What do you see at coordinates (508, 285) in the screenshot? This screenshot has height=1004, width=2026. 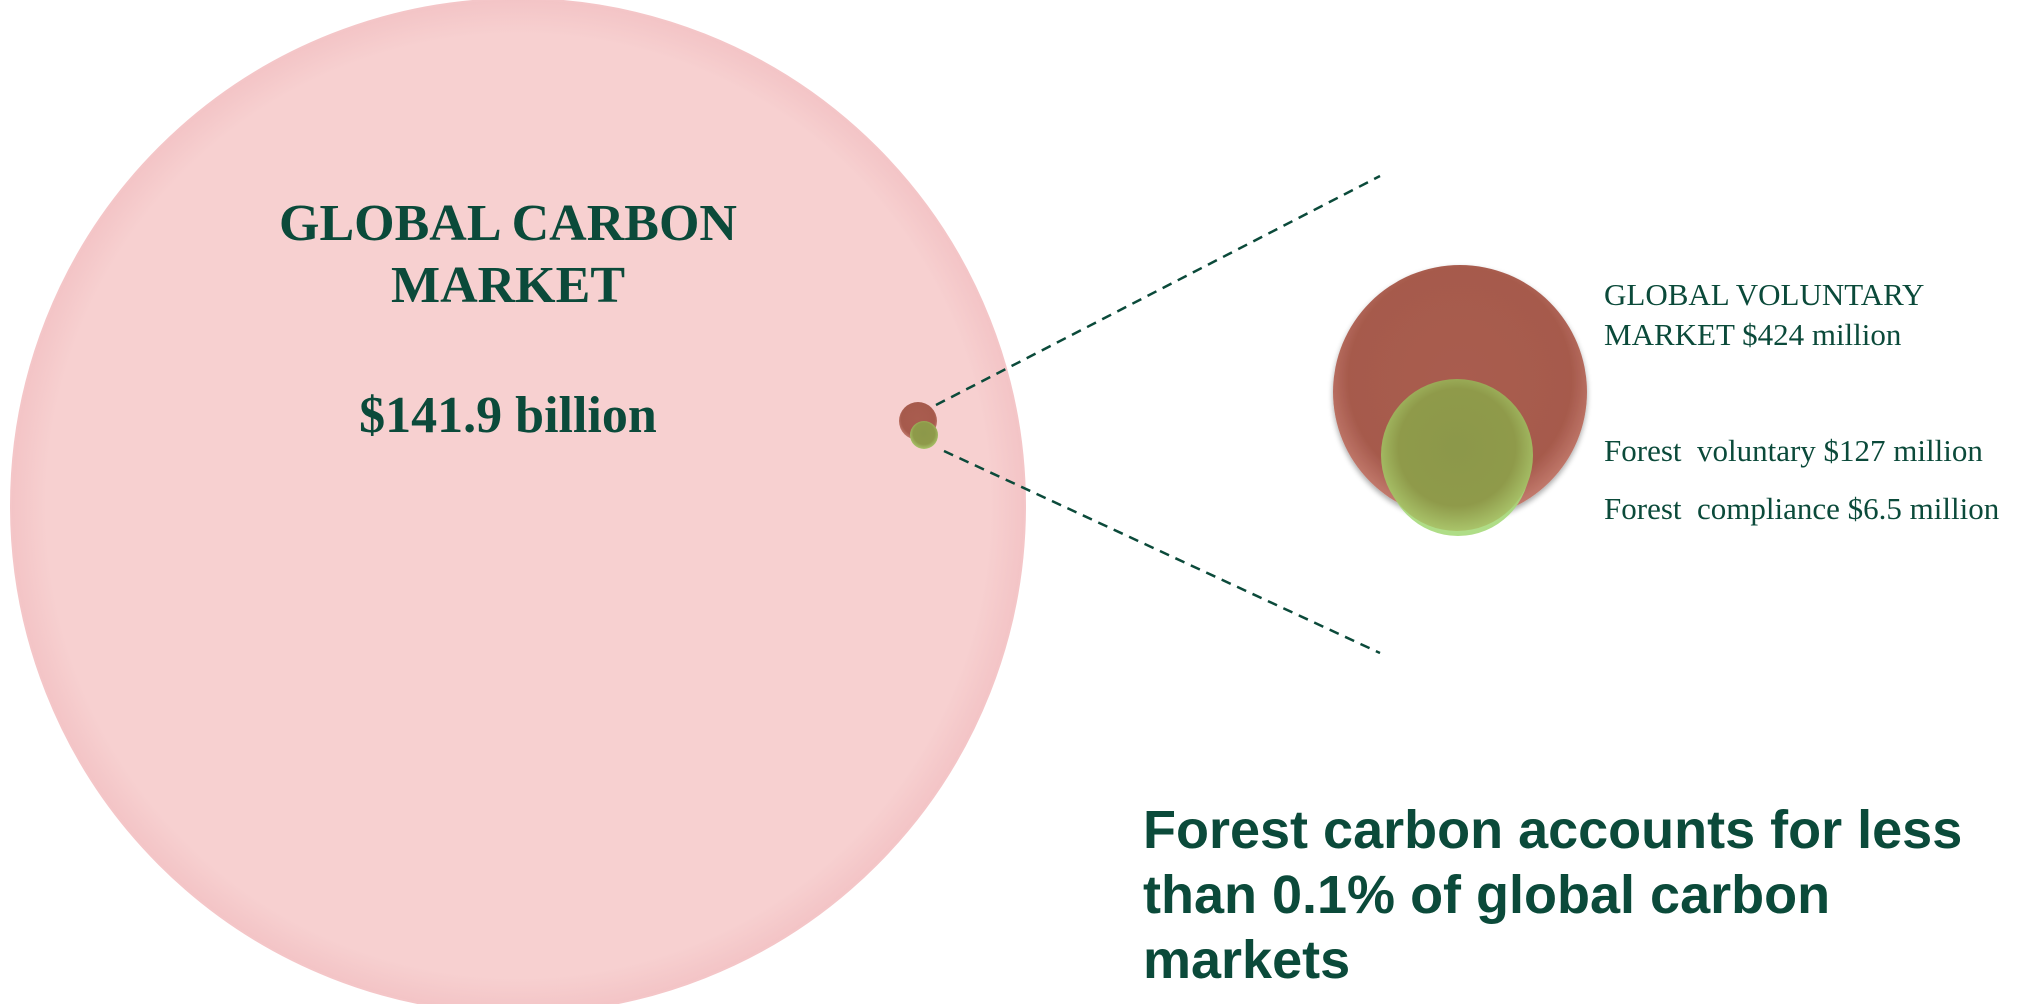 I see `global-market-title-line2: MARKET` at bounding box center [508, 285].